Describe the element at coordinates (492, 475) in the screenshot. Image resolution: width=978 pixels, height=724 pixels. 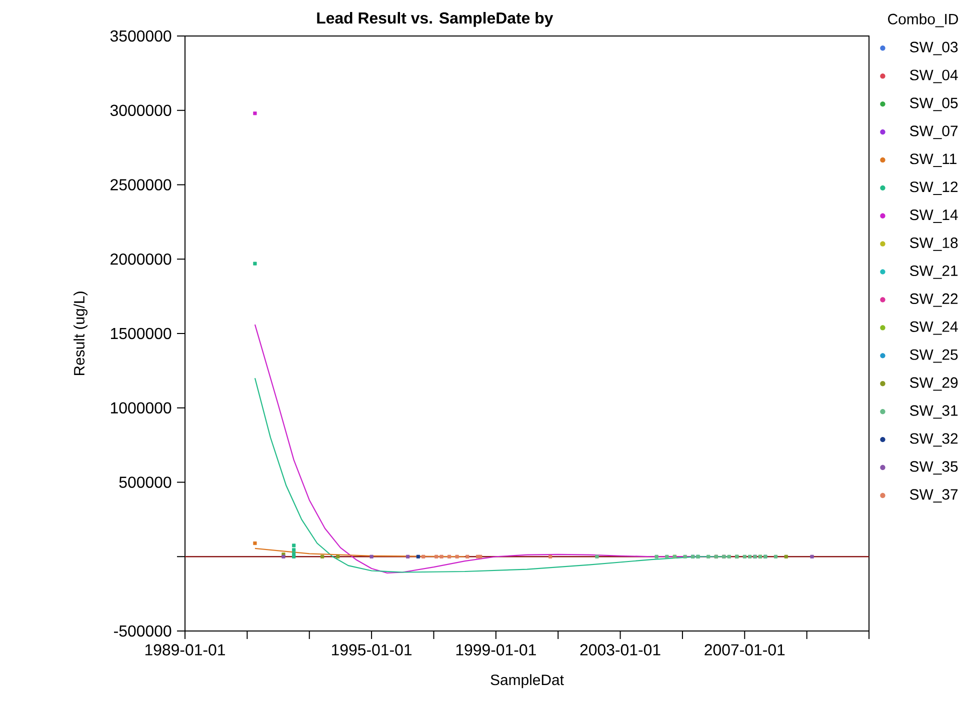
I see `line-series` at that location.